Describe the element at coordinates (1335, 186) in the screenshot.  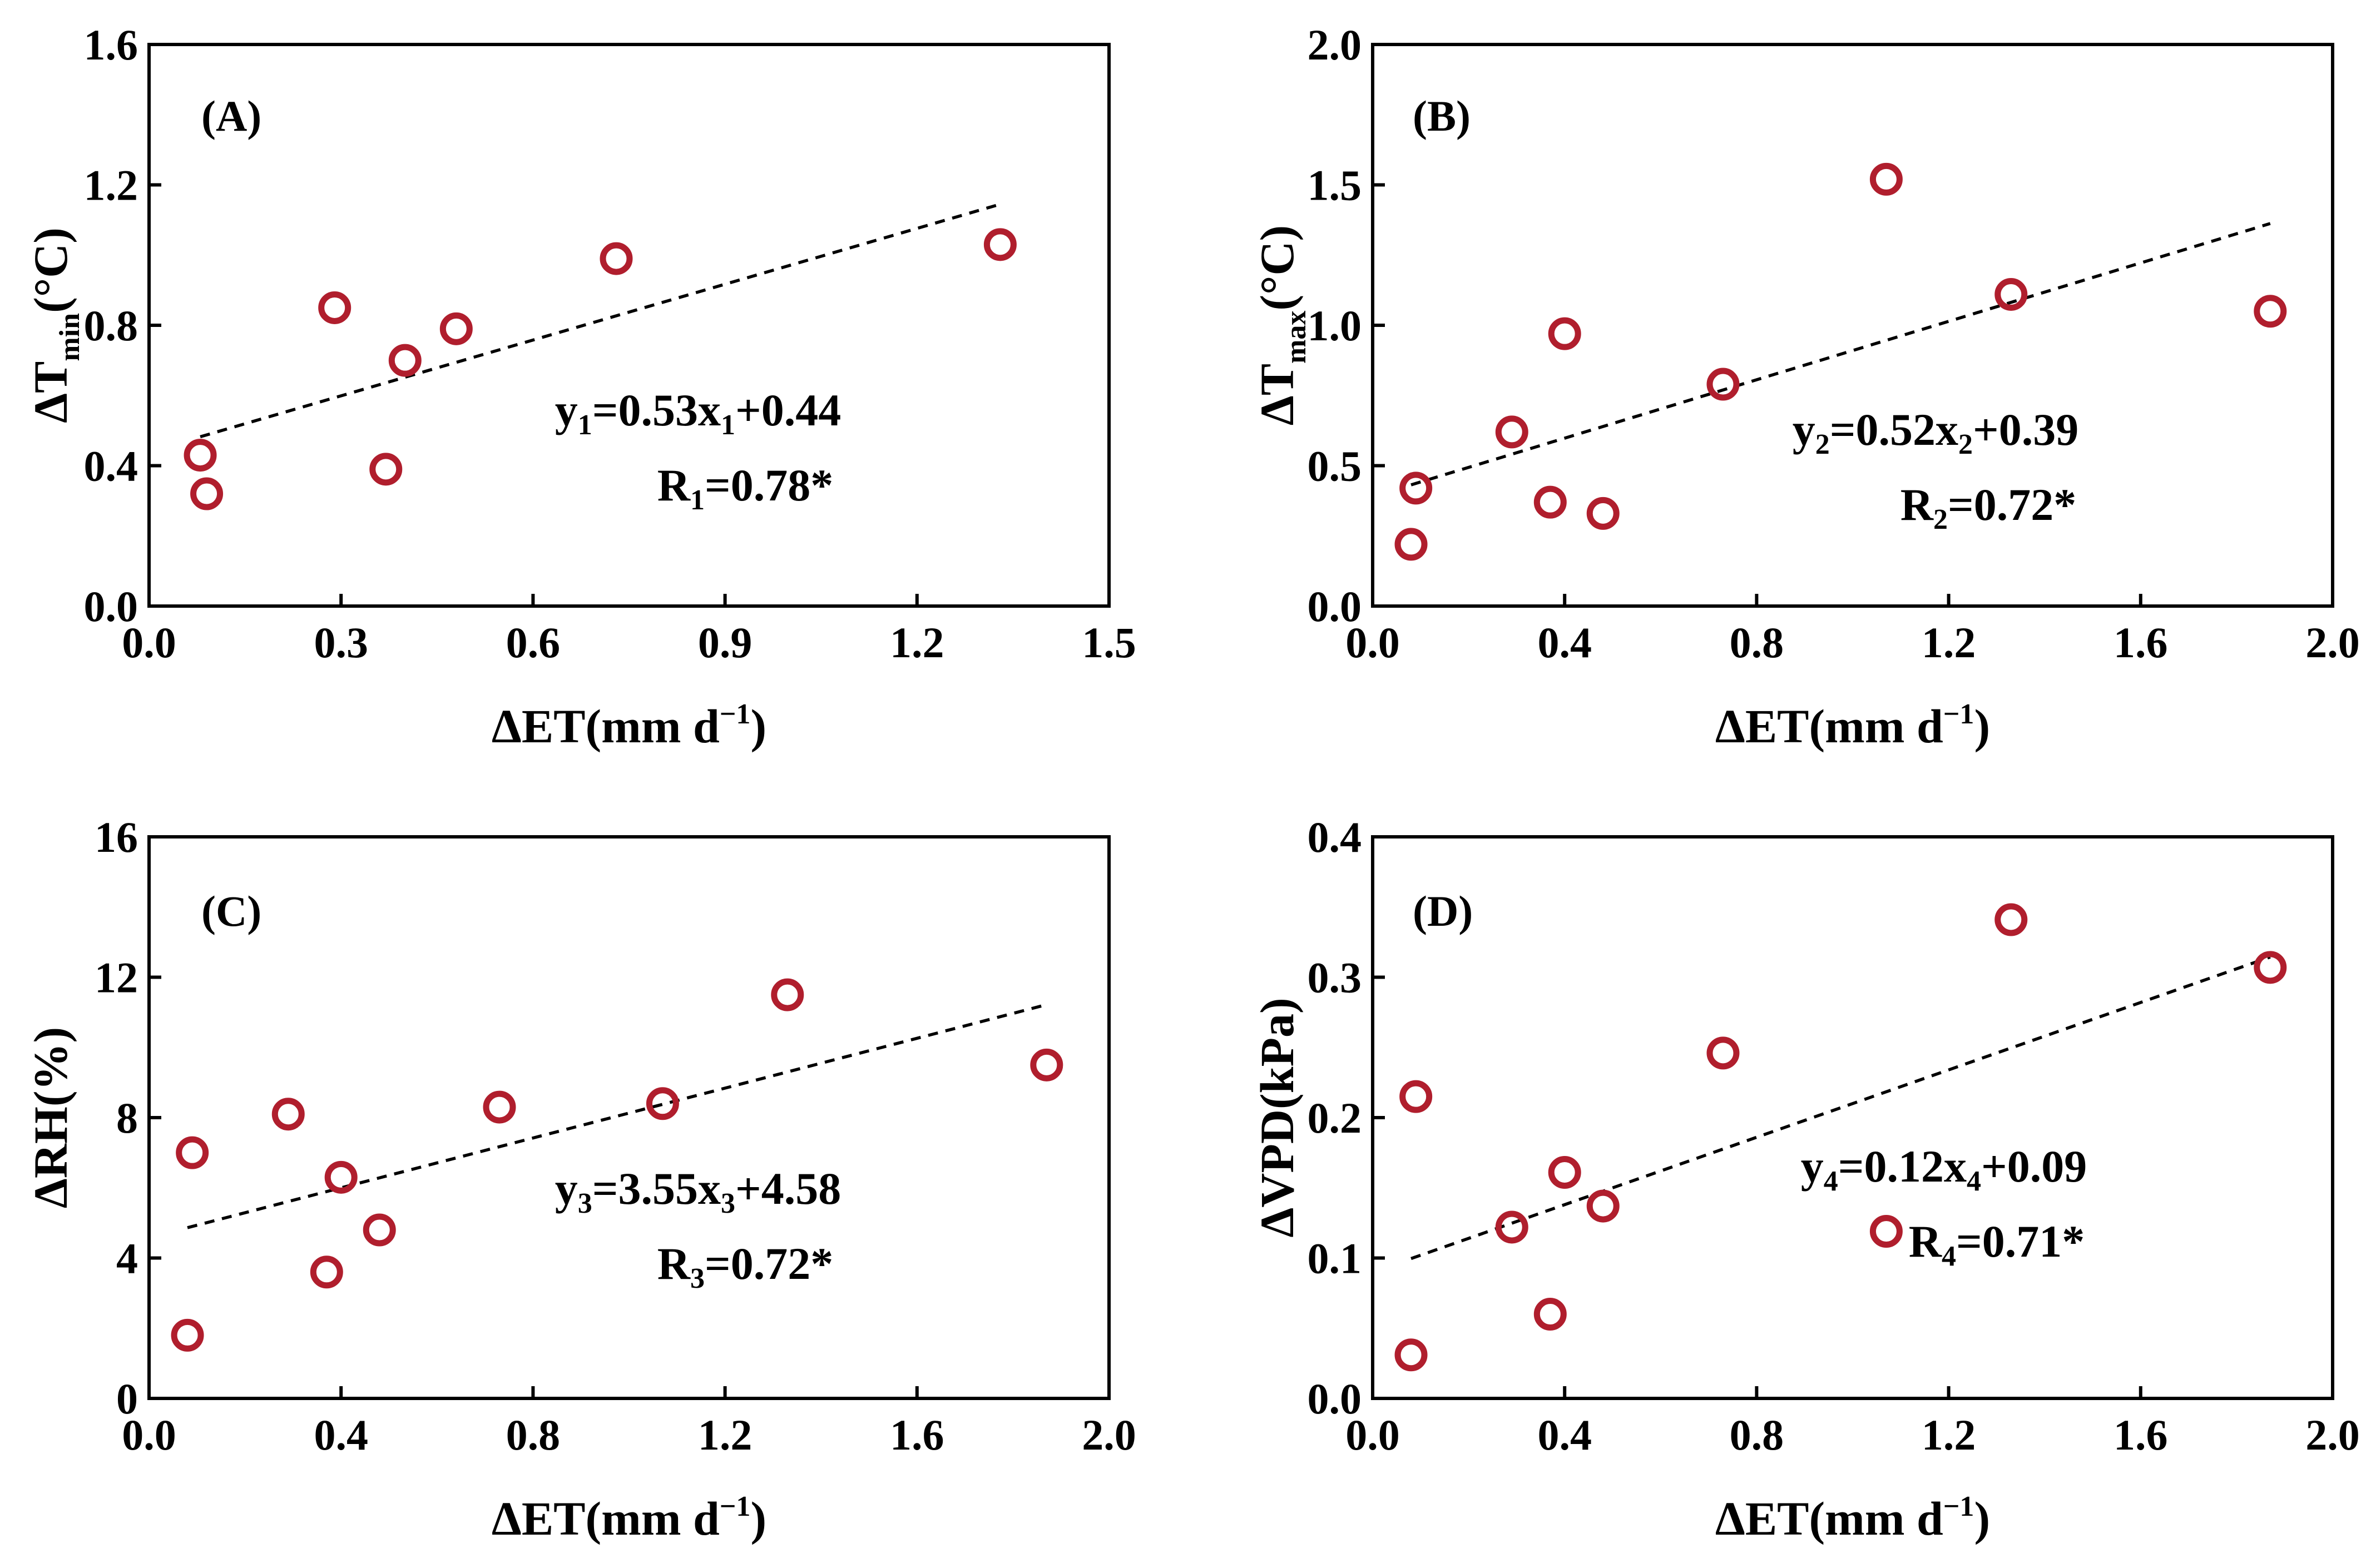
I see `y-tick-label: 1.5` at that location.